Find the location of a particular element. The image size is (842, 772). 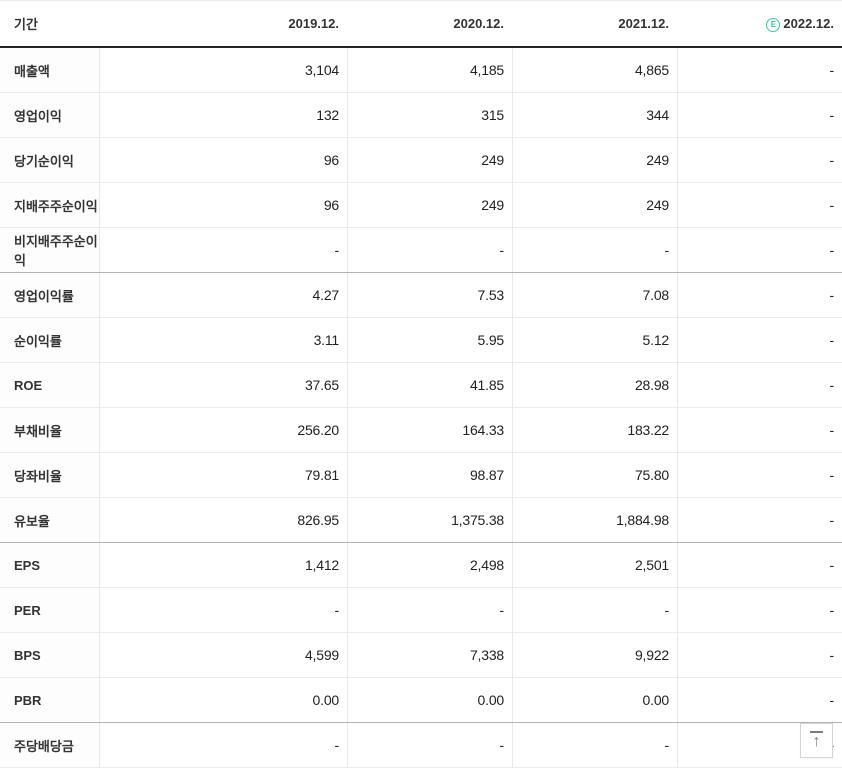

metric-value: 4,185 is located at coordinates (429, 70).